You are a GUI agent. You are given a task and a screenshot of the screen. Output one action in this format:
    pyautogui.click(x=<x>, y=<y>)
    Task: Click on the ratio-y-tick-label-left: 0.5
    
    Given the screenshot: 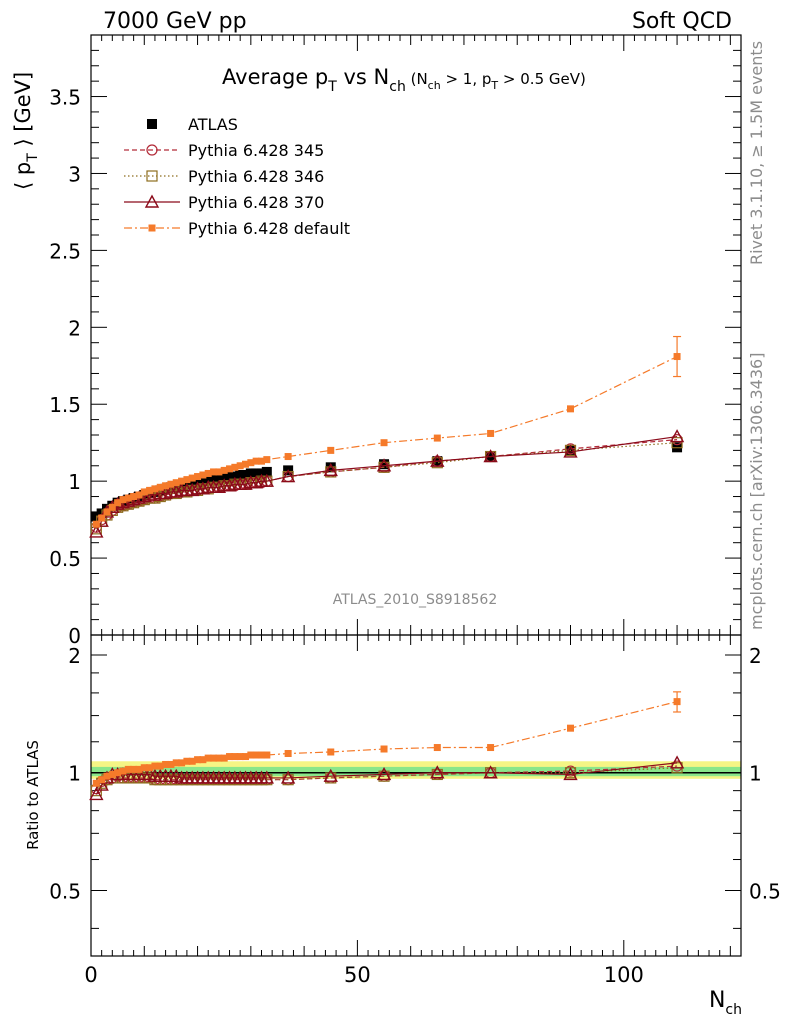 What is the action you would take?
    pyautogui.click(x=65, y=891)
    